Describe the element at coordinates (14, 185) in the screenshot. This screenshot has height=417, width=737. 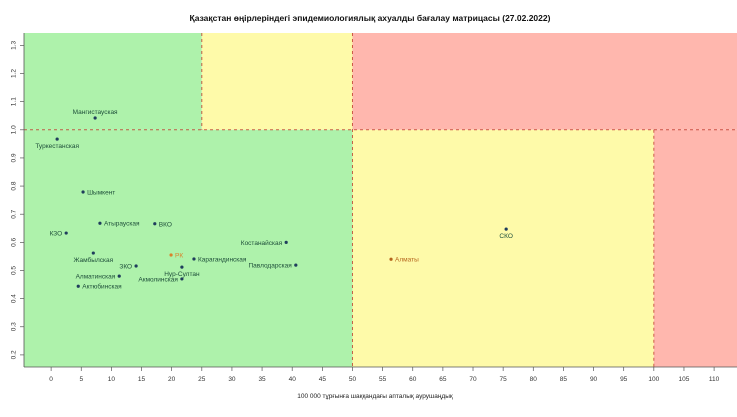
I see `y-tick-label: 0.8` at that location.